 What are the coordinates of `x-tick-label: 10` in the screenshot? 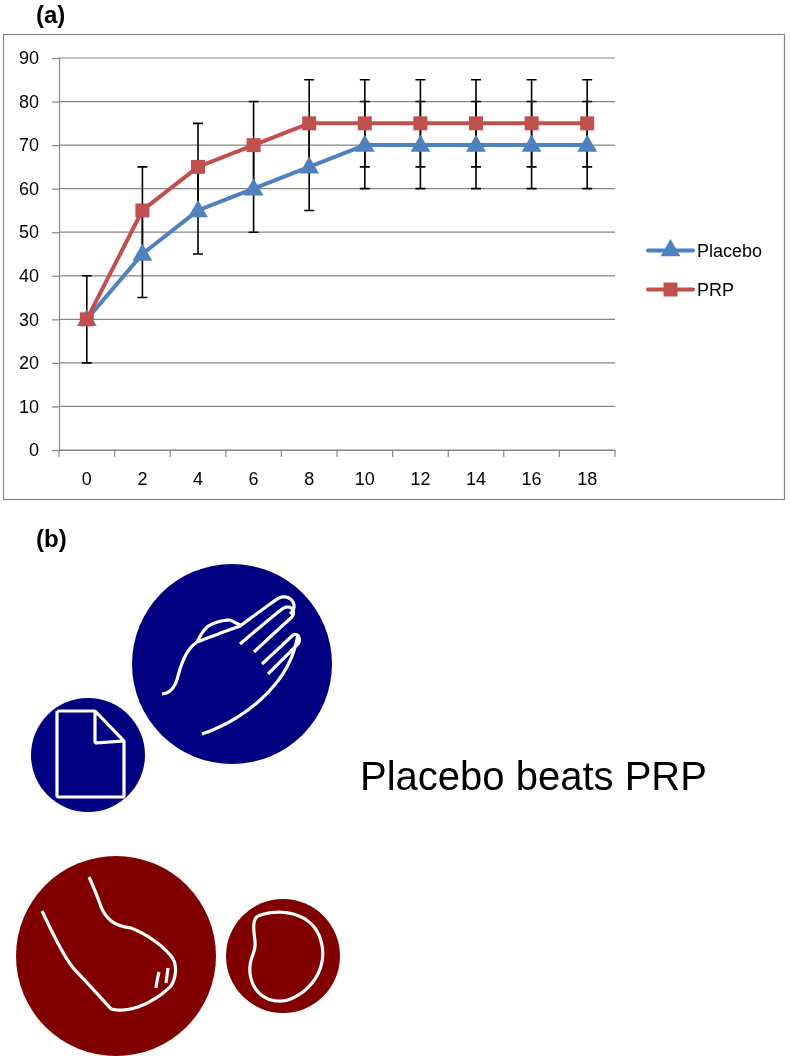 It's located at (364, 478).